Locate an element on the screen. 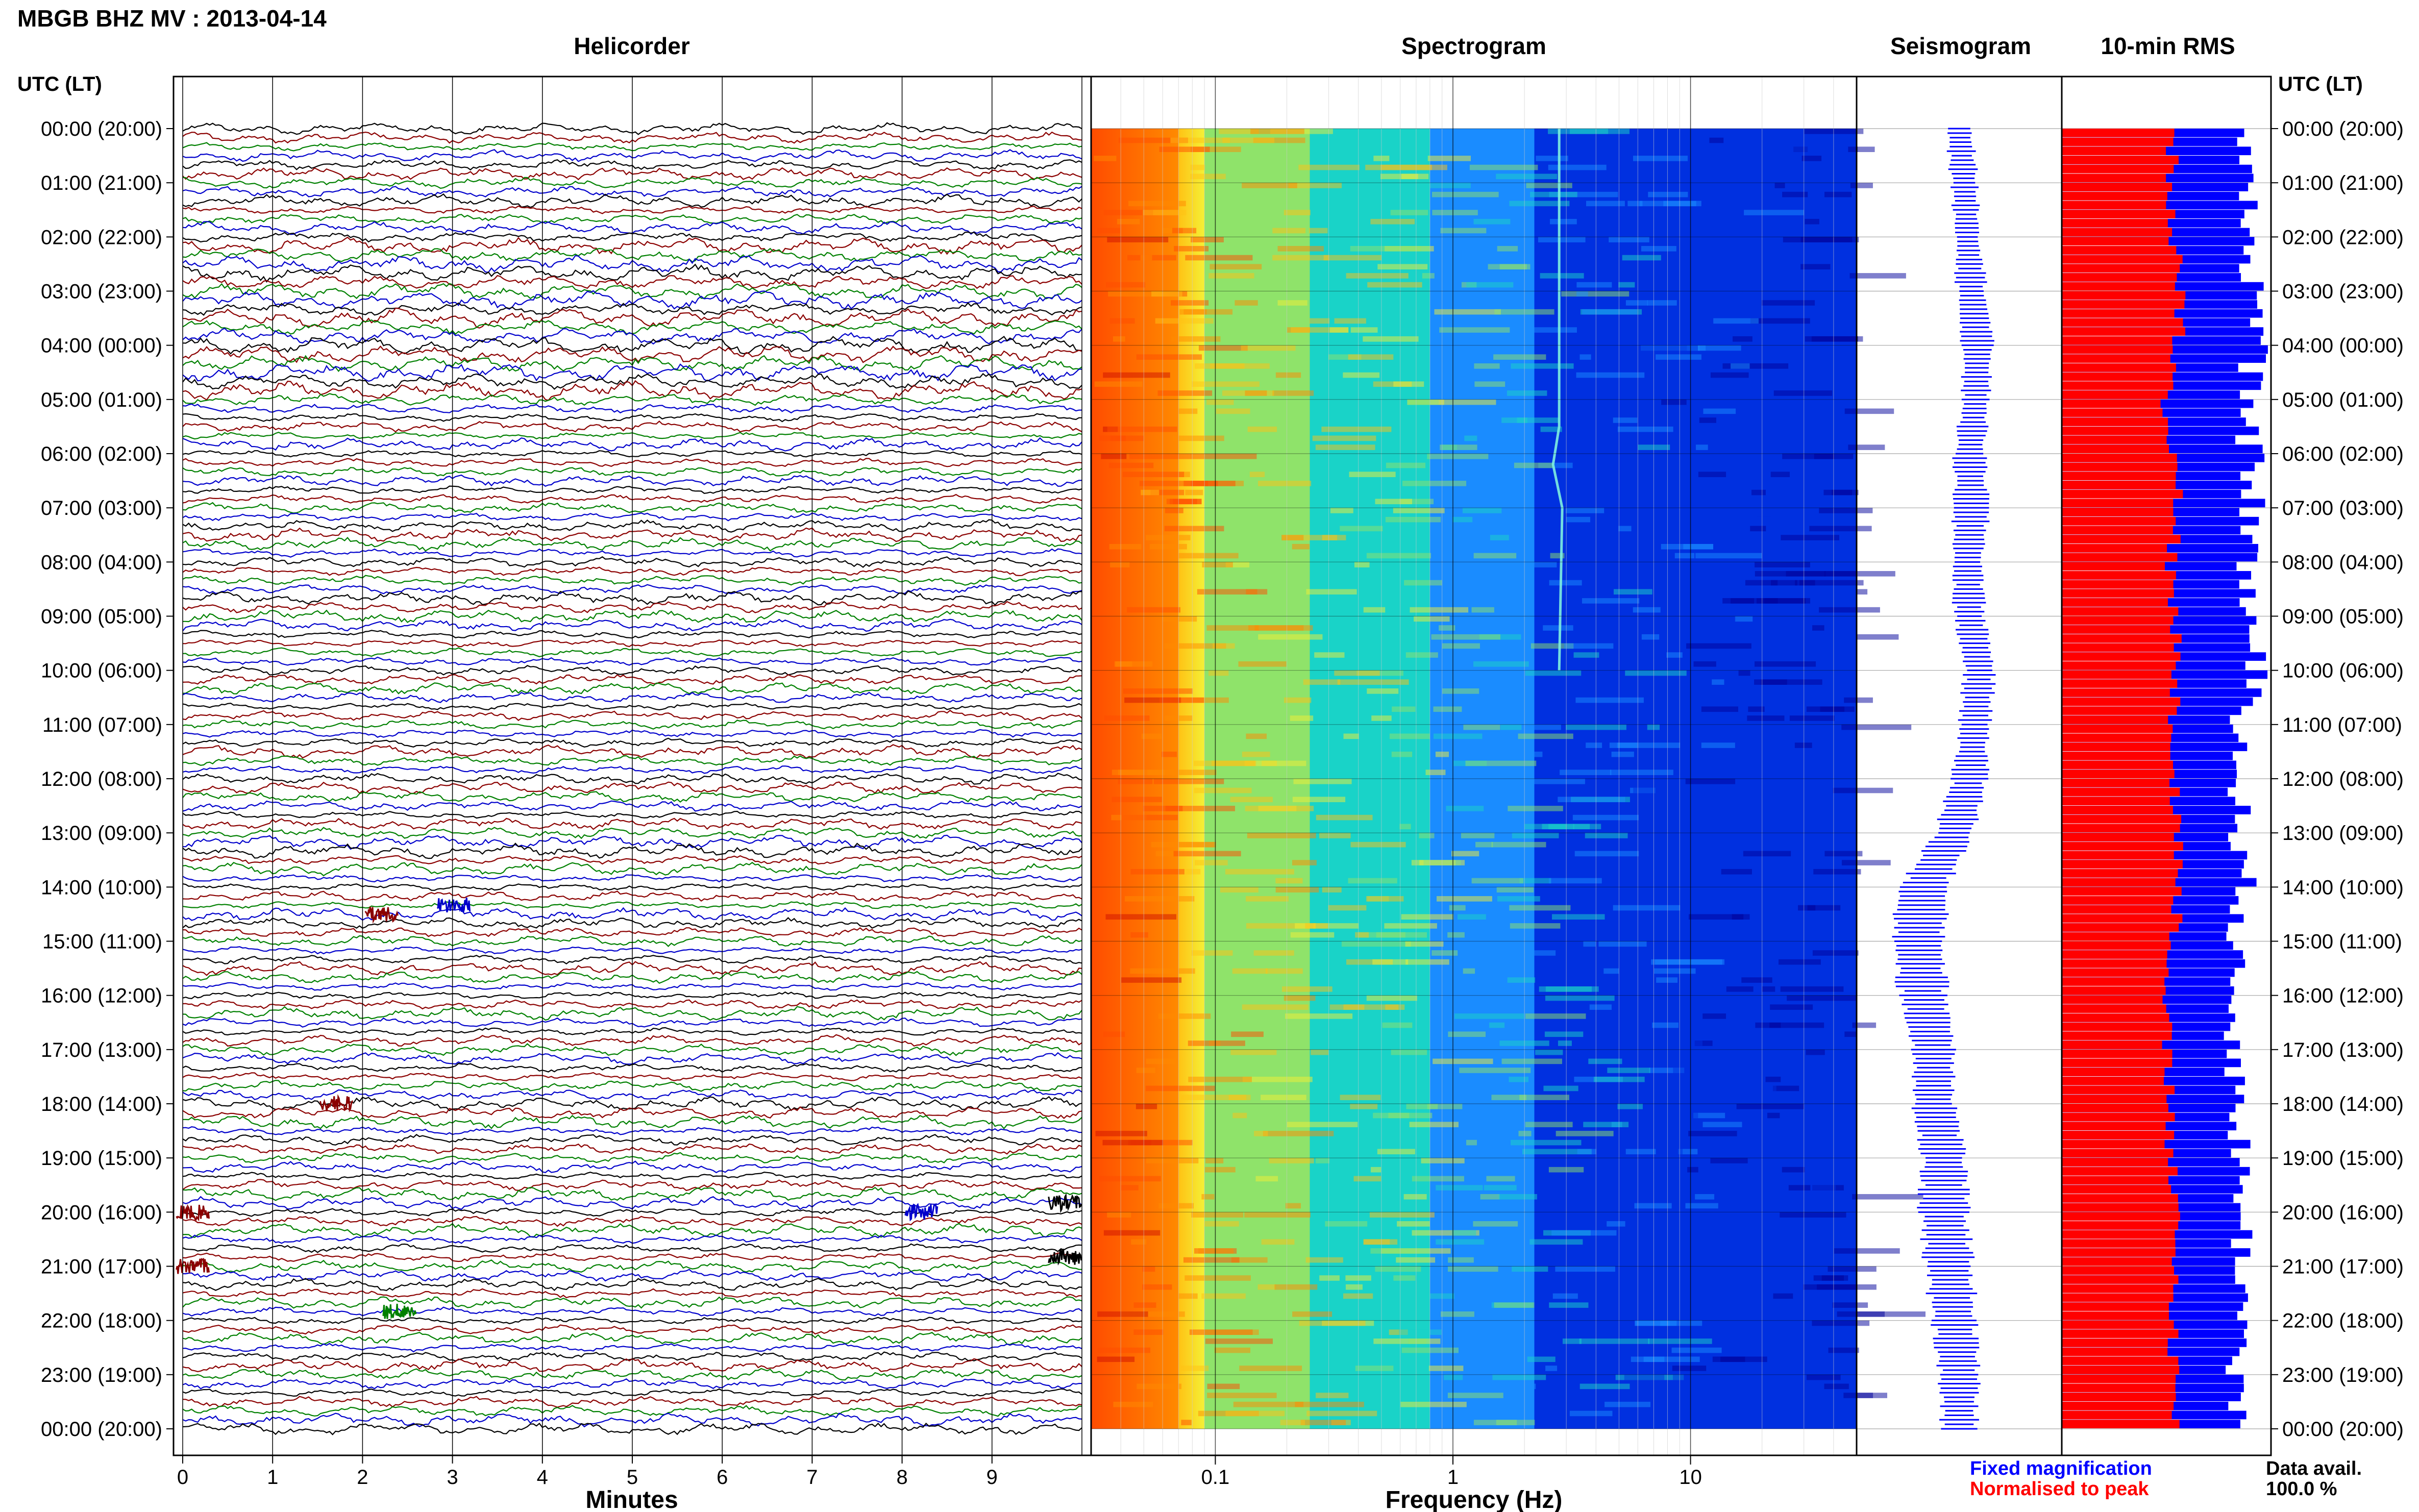  time-tick-label: 16:00 (12:00) is located at coordinates (2343, 996).